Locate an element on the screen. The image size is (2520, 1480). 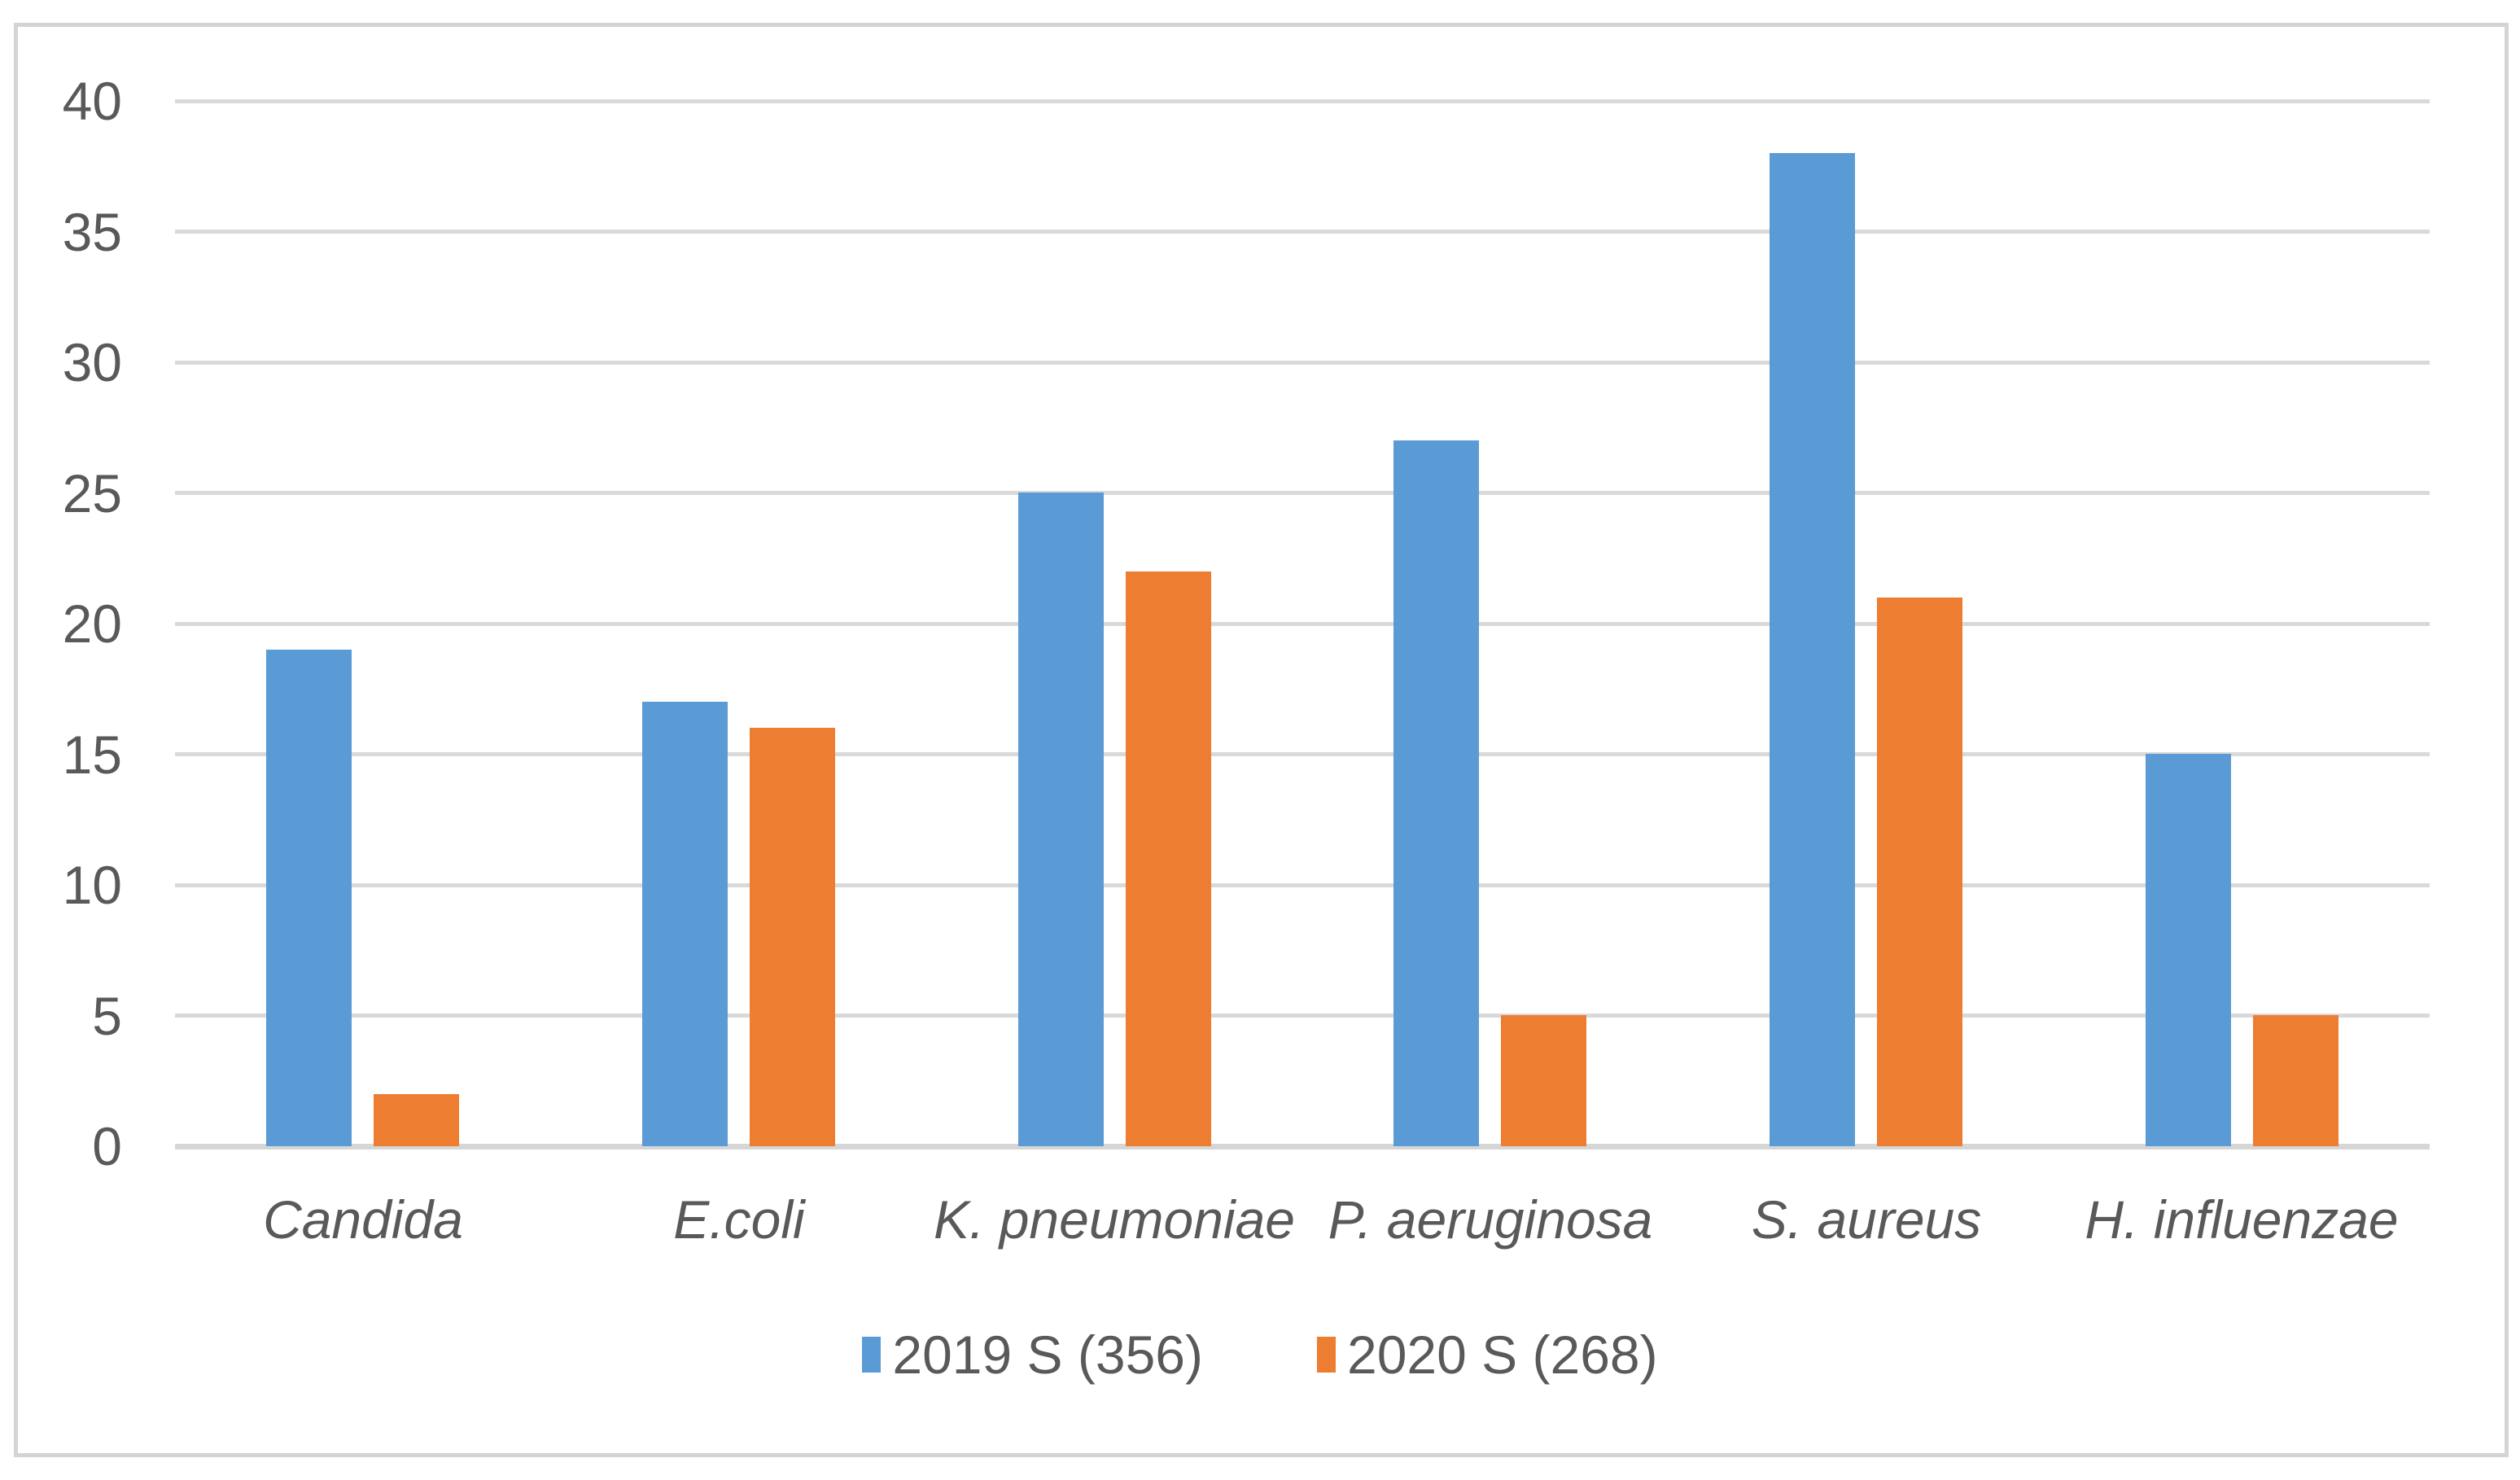
legend-label-2019: 2019 S (356) is located at coordinates (1047, 1355).